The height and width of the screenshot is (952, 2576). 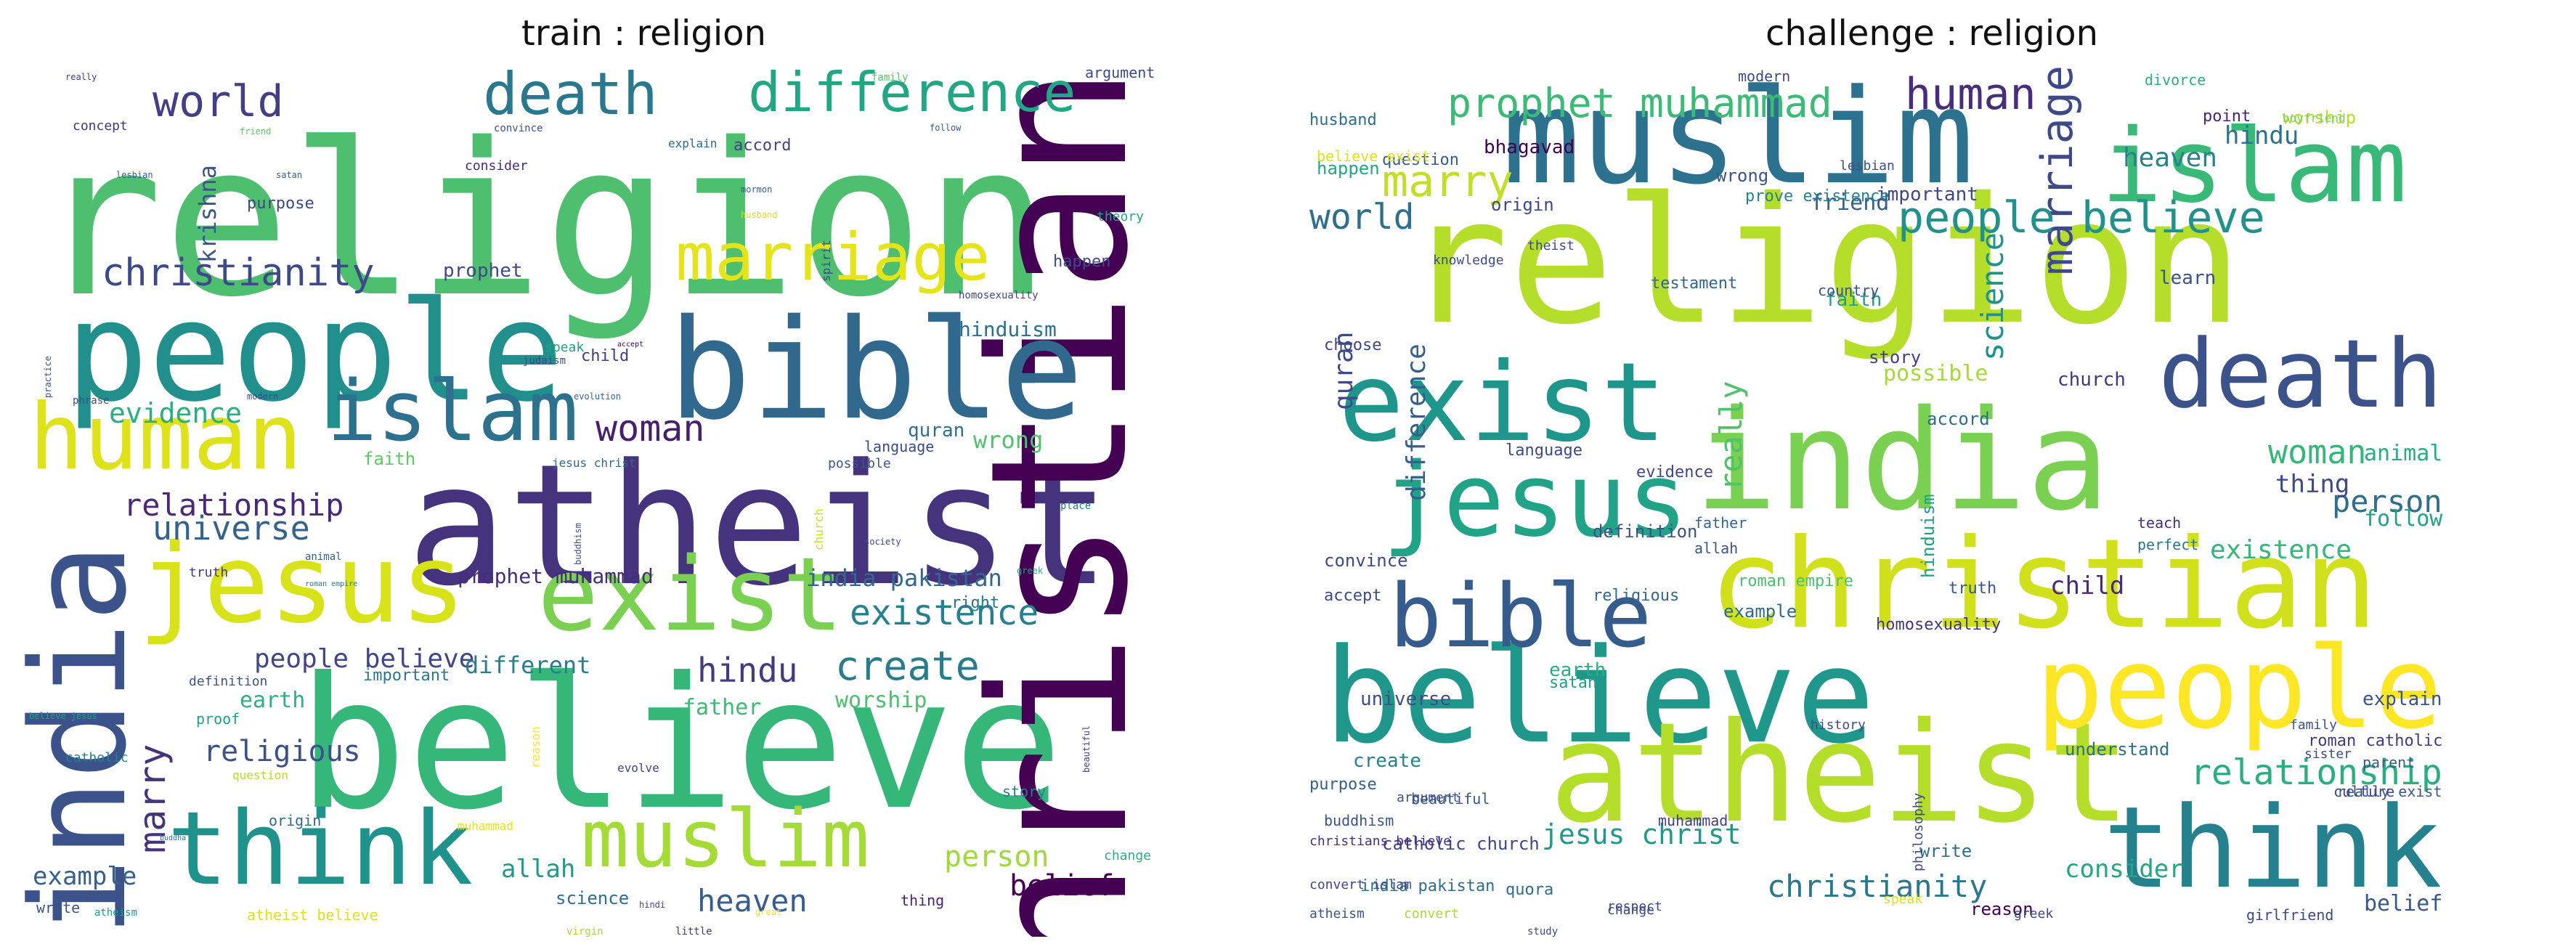 I want to click on word-prophet: prophet, so click(x=483, y=271).